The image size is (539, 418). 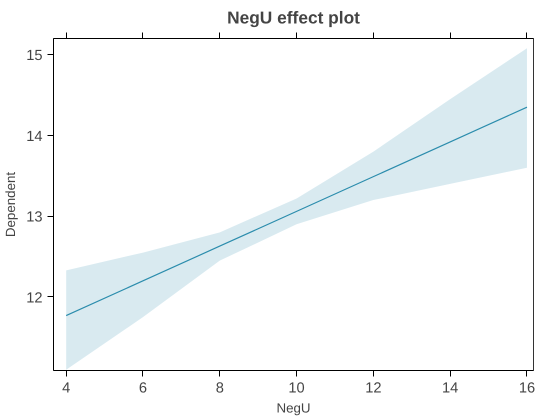 What do you see at coordinates (450, 388) in the screenshot?
I see `x-tick-label: 14` at bounding box center [450, 388].